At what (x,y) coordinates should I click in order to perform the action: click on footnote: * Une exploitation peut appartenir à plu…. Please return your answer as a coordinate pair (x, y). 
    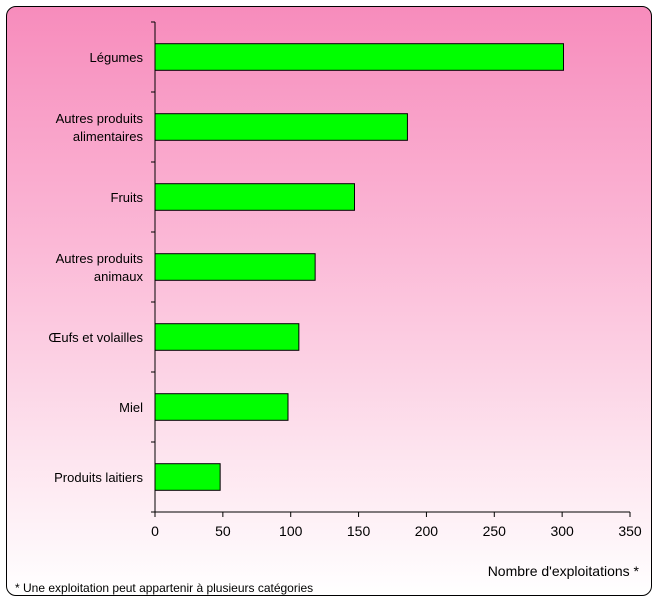
    Looking at the image, I should click on (164, 588).